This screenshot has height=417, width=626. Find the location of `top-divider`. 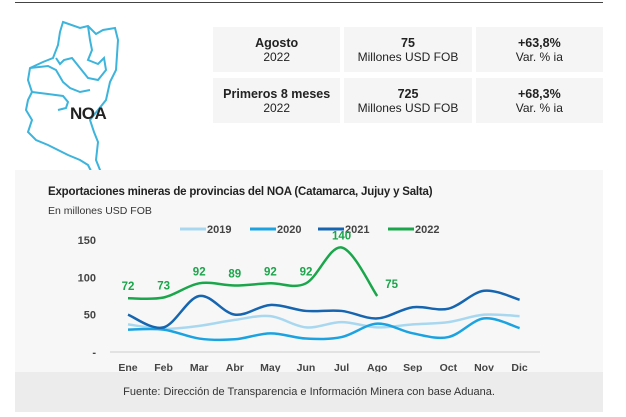

top-divider is located at coordinates (309, 2).